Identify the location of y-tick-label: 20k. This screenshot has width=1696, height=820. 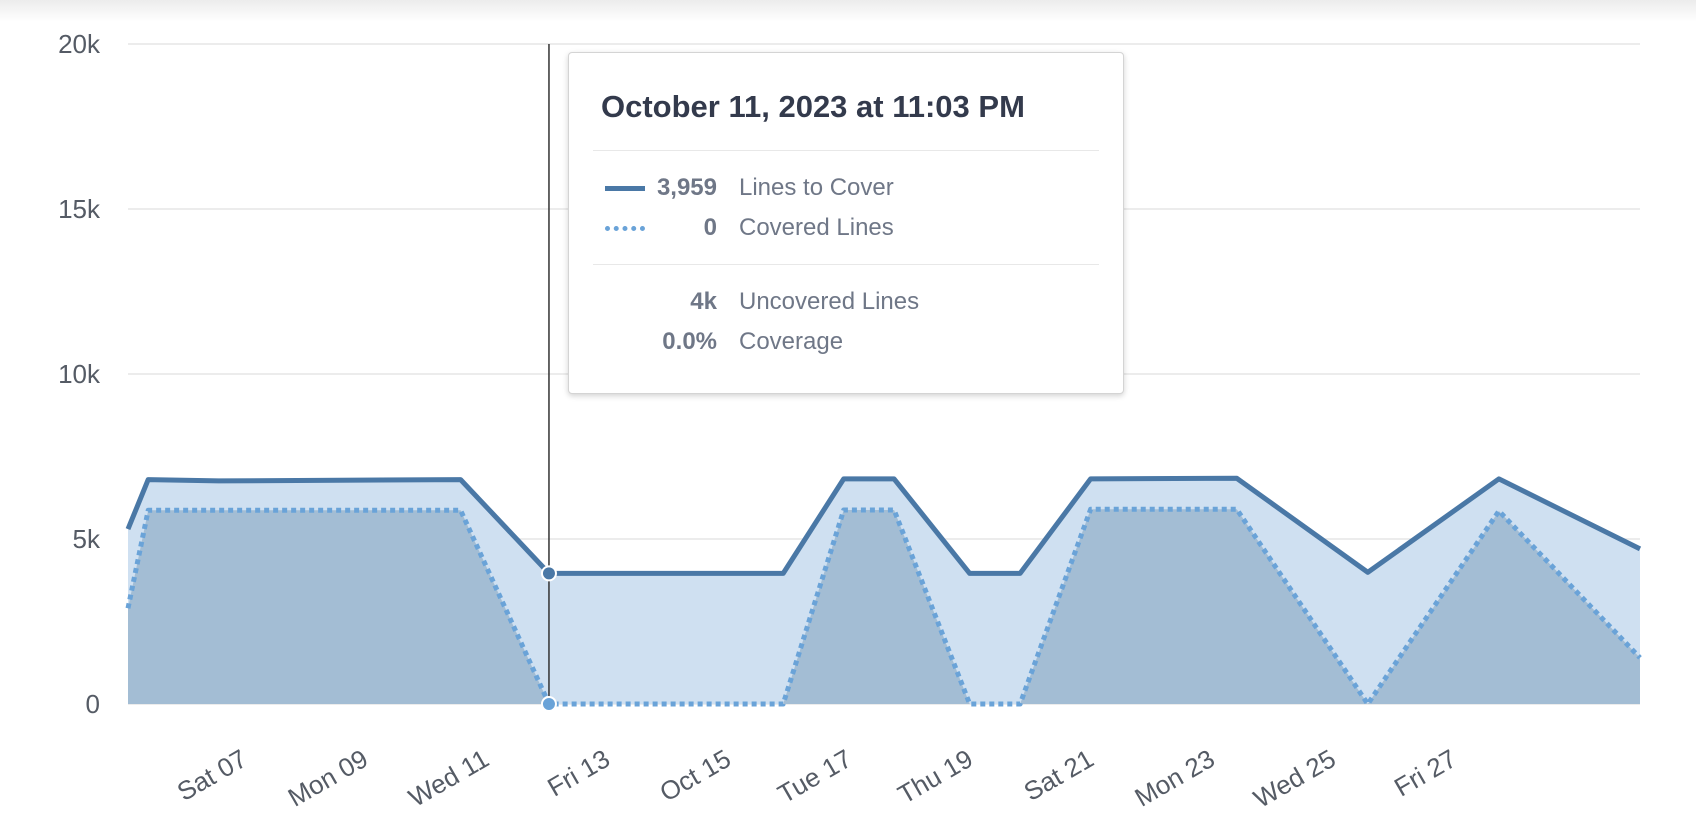
(79, 44).